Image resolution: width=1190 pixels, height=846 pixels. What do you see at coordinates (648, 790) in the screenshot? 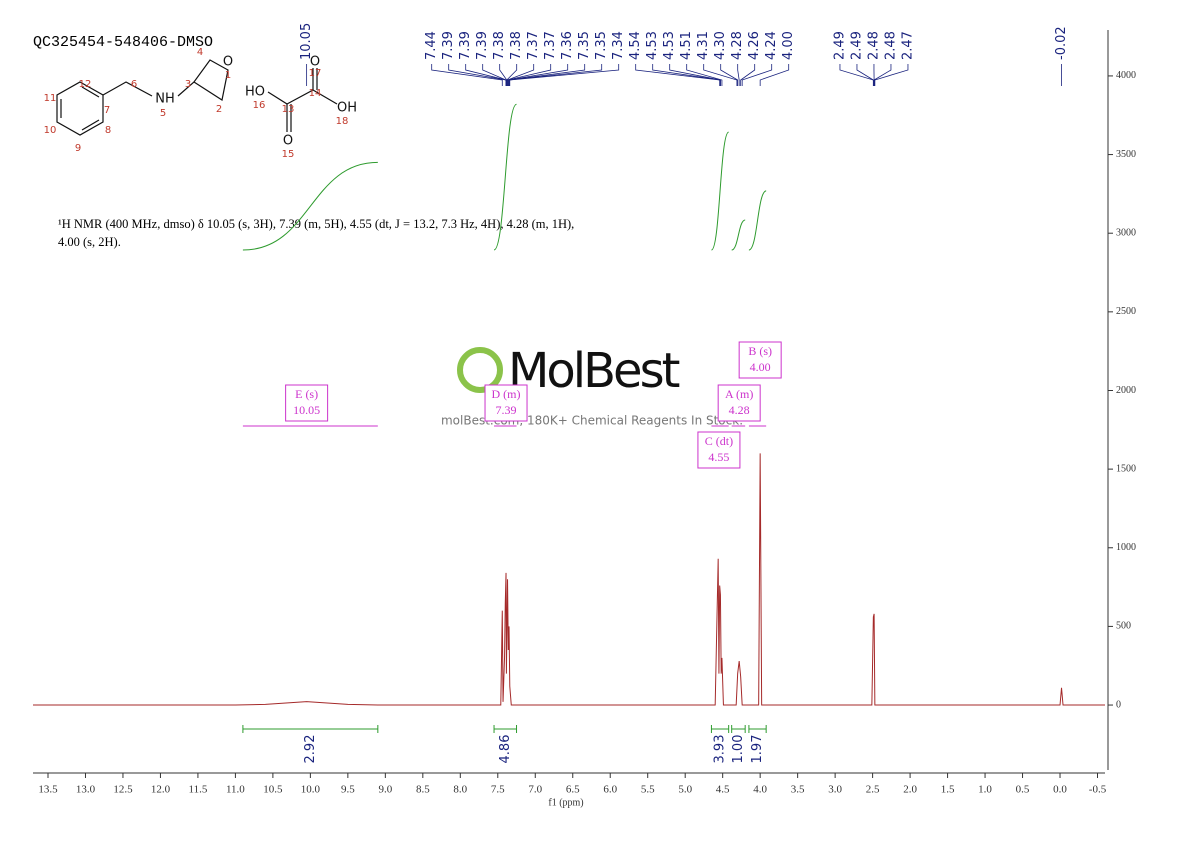
I see `x-tick-label: 5.5` at bounding box center [648, 790].